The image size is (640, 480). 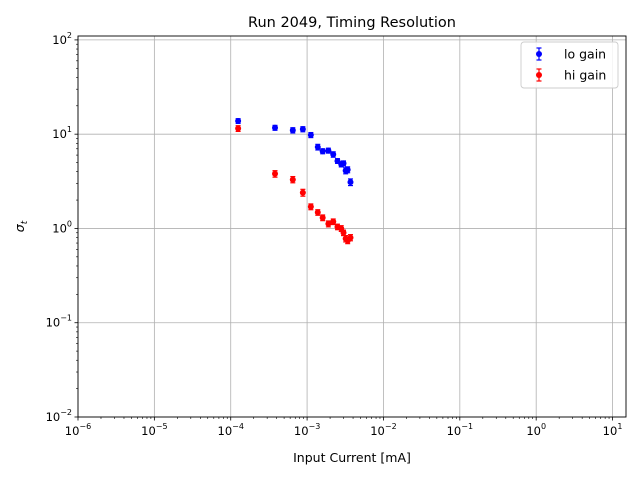 What do you see at coordinates (619, 426) in the screenshot?
I see `x-tick-label-exp: 1` at bounding box center [619, 426].